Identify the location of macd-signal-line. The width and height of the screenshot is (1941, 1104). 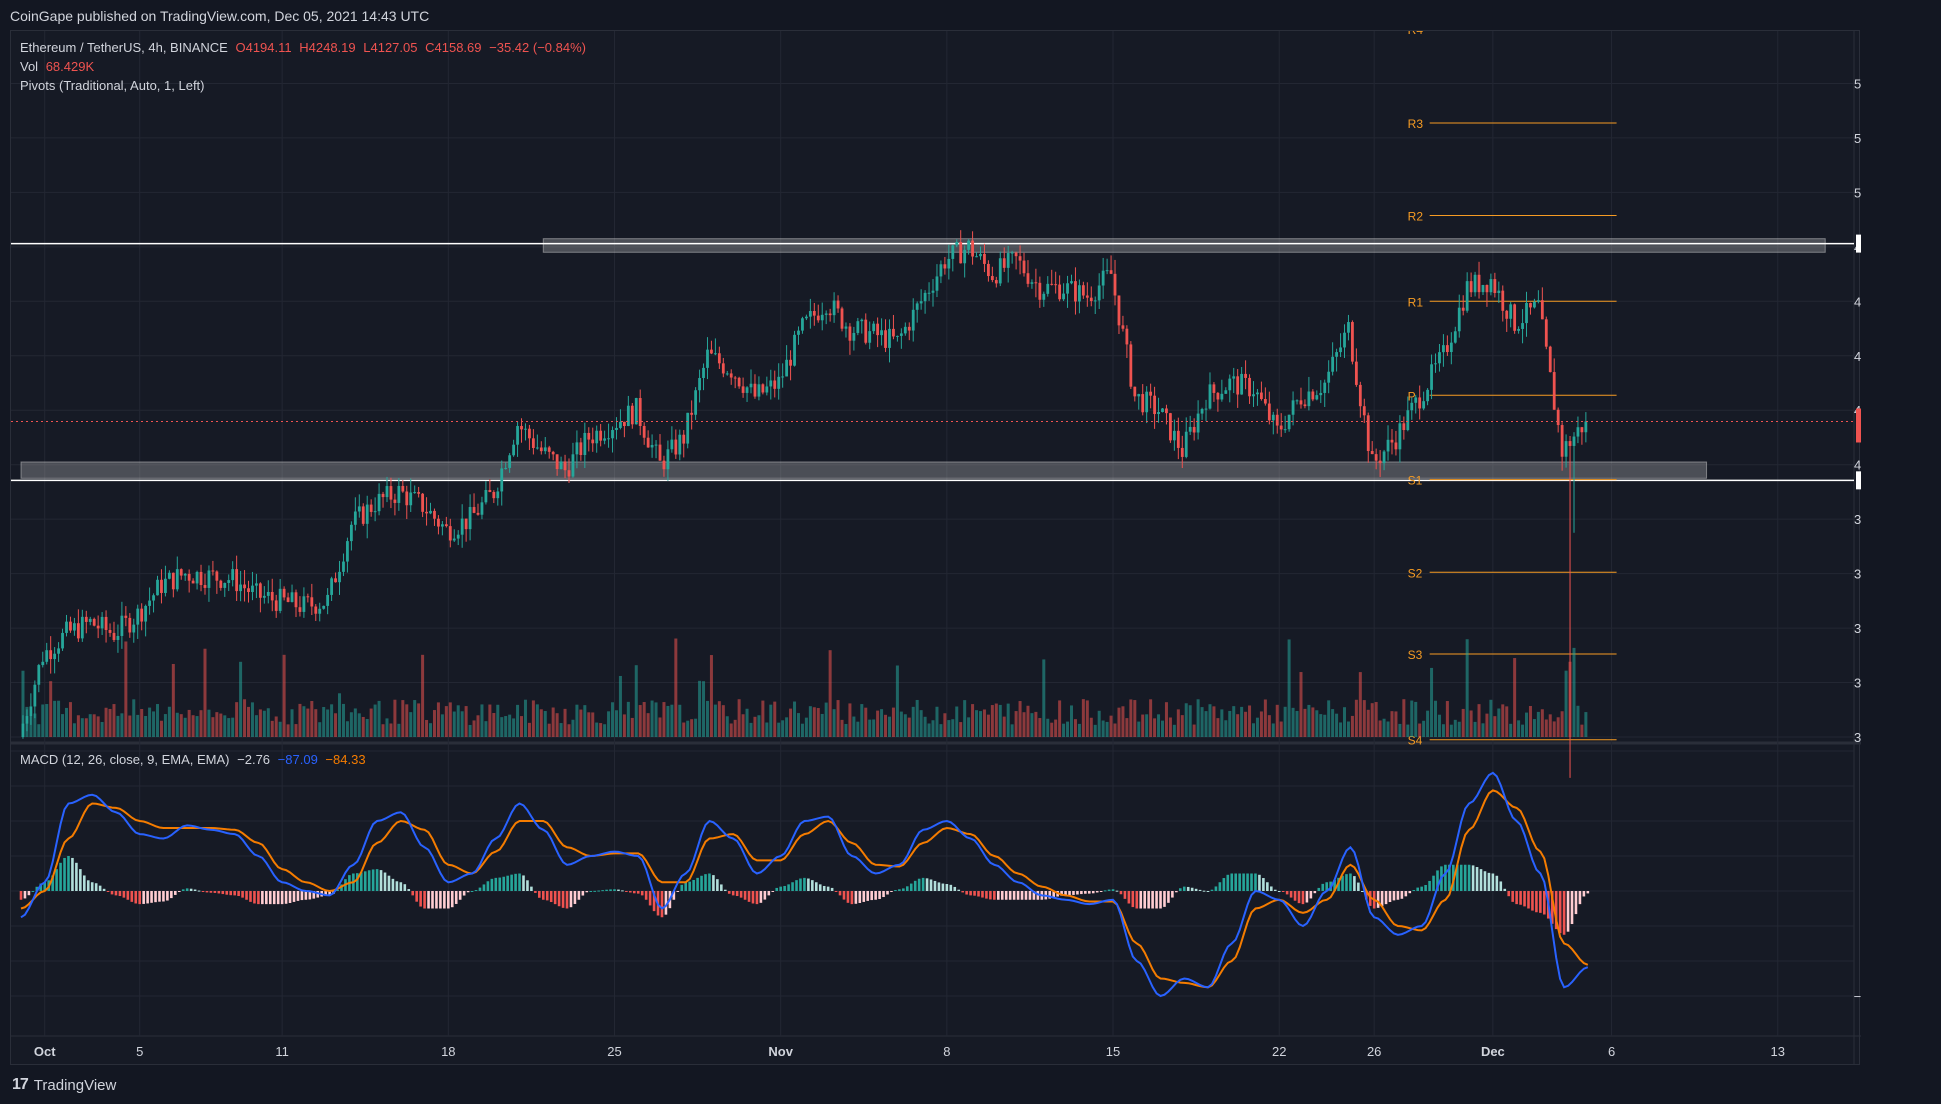
(804, 889).